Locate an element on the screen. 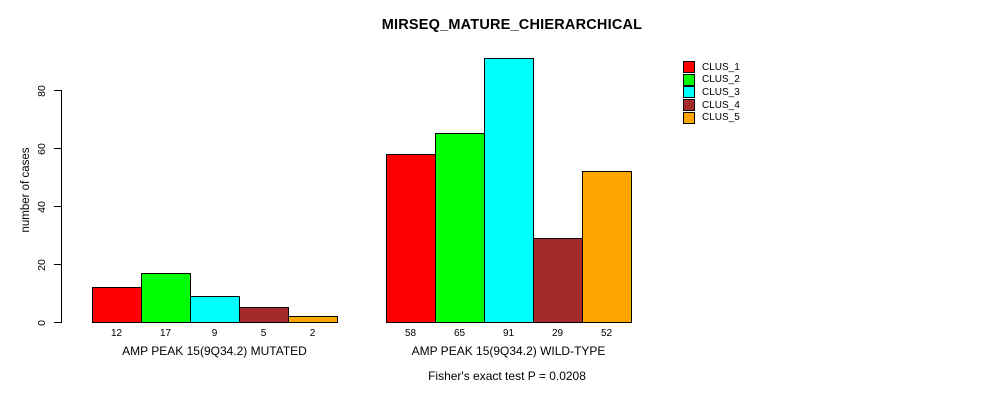 The height and width of the screenshot is (400, 990). legend-label: CLUS_1 is located at coordinates (721, 67).